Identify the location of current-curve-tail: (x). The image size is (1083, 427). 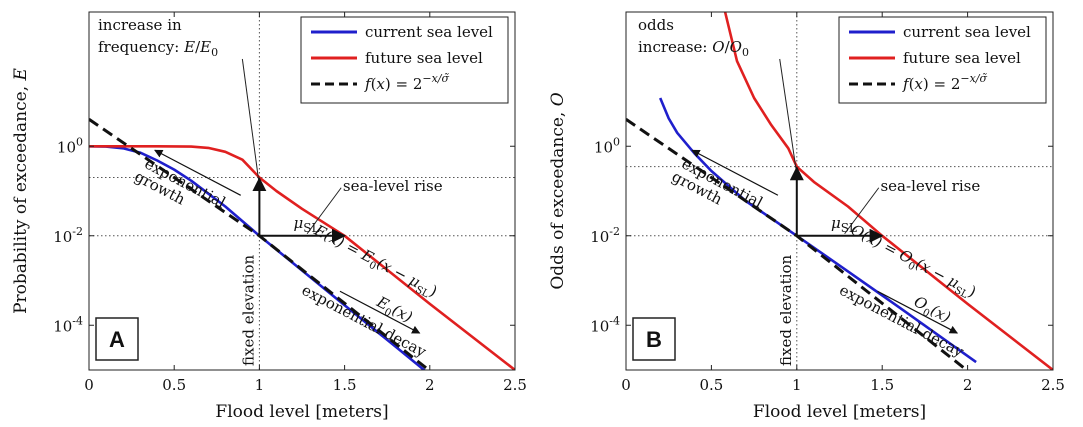
(941, 313).